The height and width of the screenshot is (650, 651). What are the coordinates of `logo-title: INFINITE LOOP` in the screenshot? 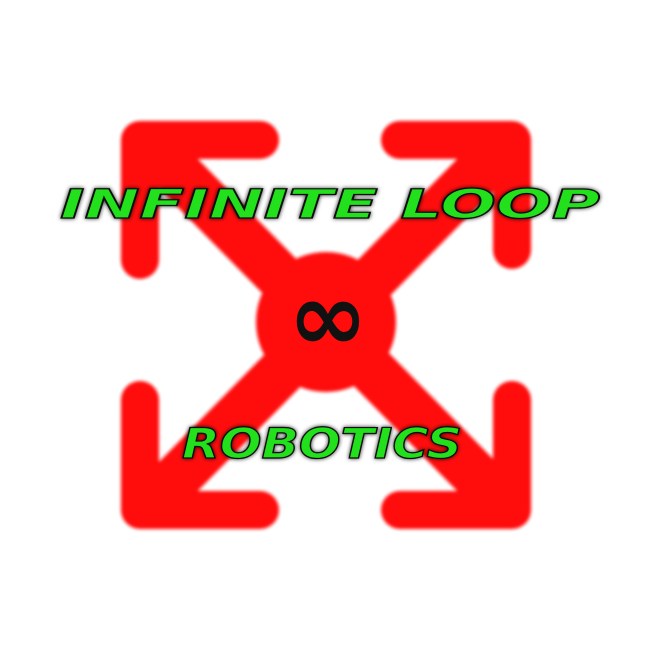 It's located at (330, 205).